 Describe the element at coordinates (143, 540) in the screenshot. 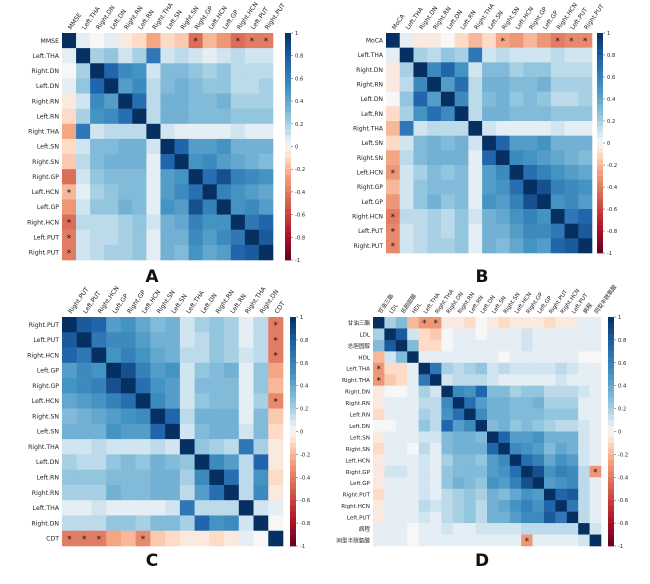

I see `panel-c-significance-star: *` at that location.